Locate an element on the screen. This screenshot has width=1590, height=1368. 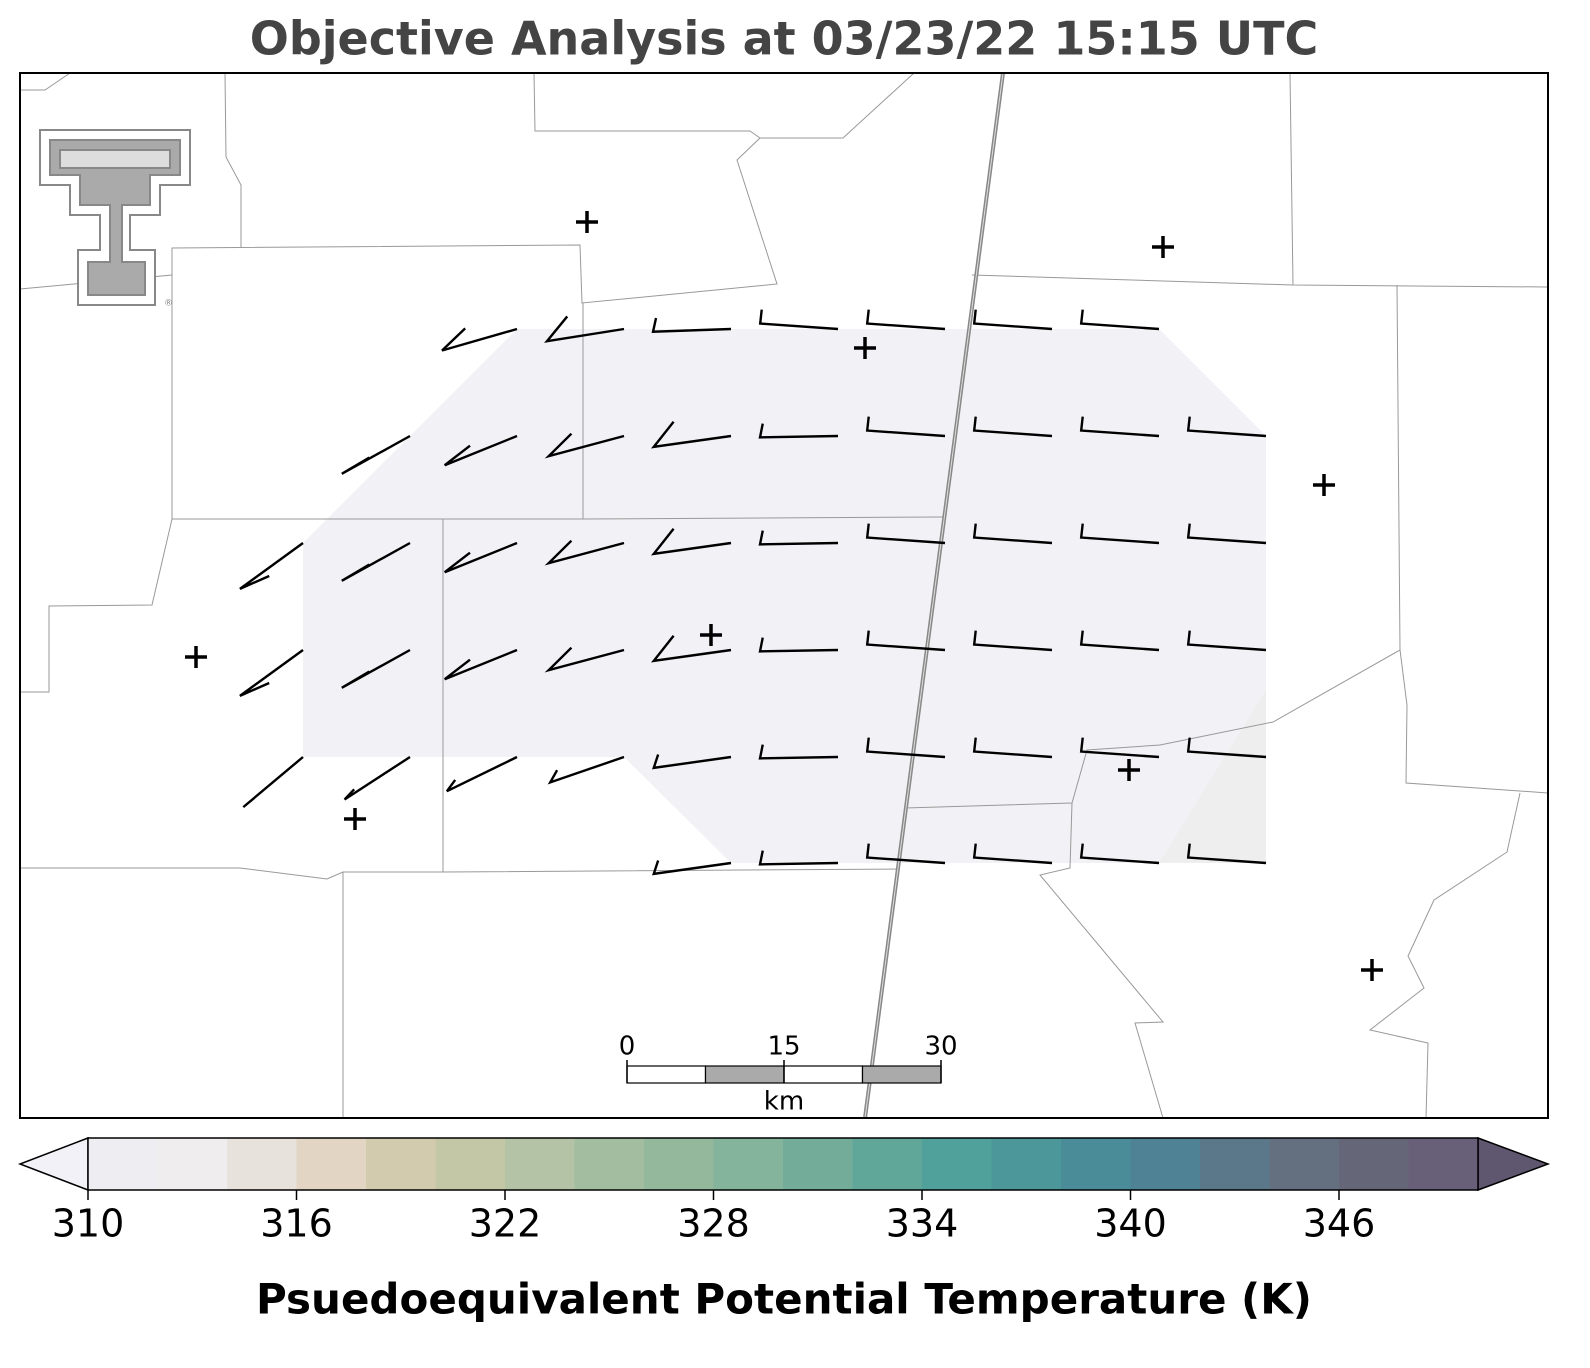
analysis-shading is located at coordinates (1212, 776).